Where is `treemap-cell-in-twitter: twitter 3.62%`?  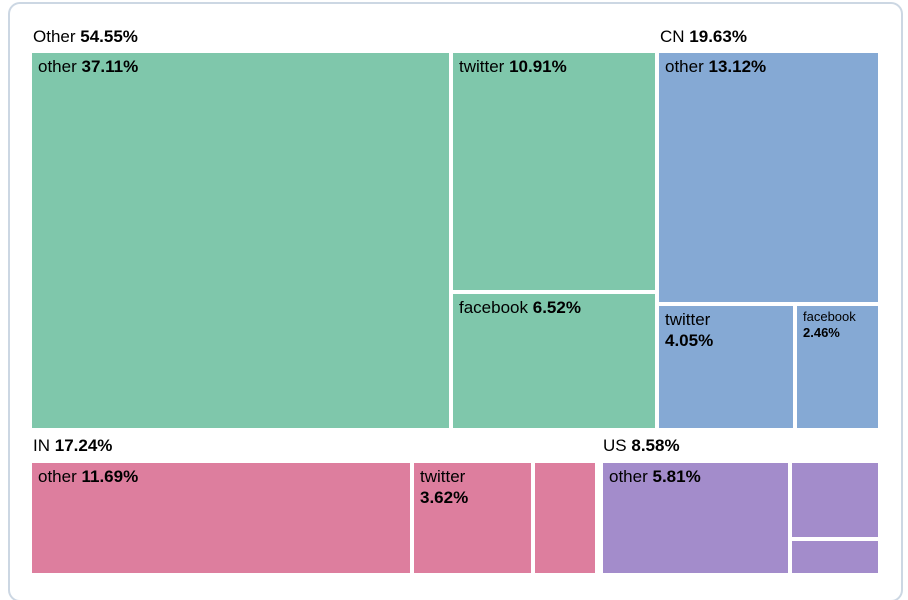 treemap-cell-in-twitter: twitter 3.62% is located at coordinates (472, 518).